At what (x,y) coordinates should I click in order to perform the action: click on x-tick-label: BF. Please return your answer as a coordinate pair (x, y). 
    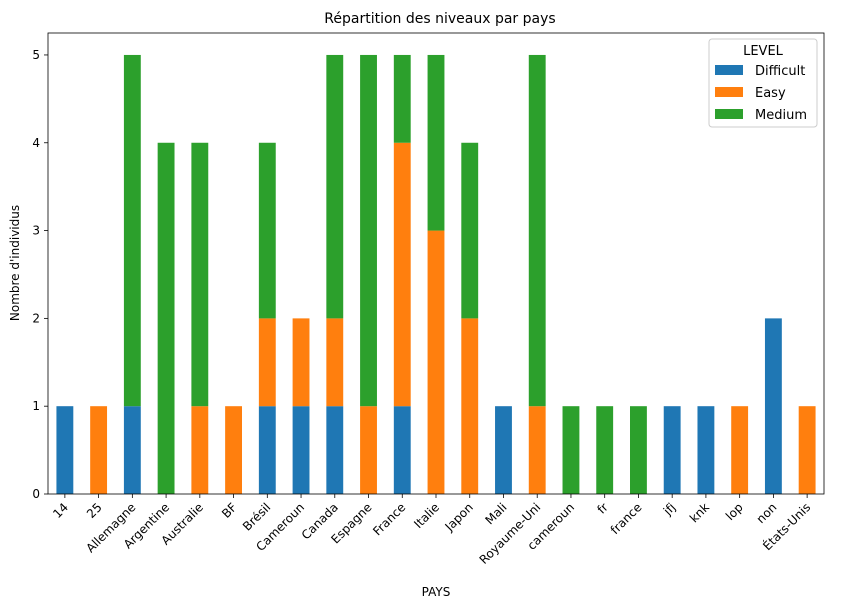
    Looking at the image, I should click on (229, 510).